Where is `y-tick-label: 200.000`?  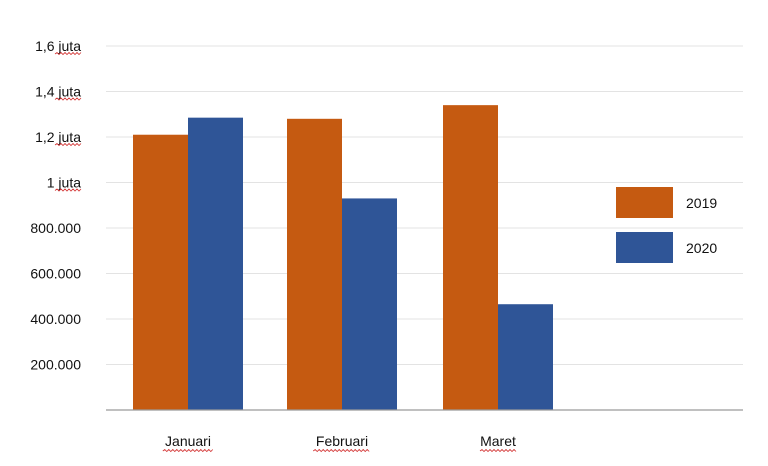 y-tick-label: 200.000 is located at coordinates (55, 365).